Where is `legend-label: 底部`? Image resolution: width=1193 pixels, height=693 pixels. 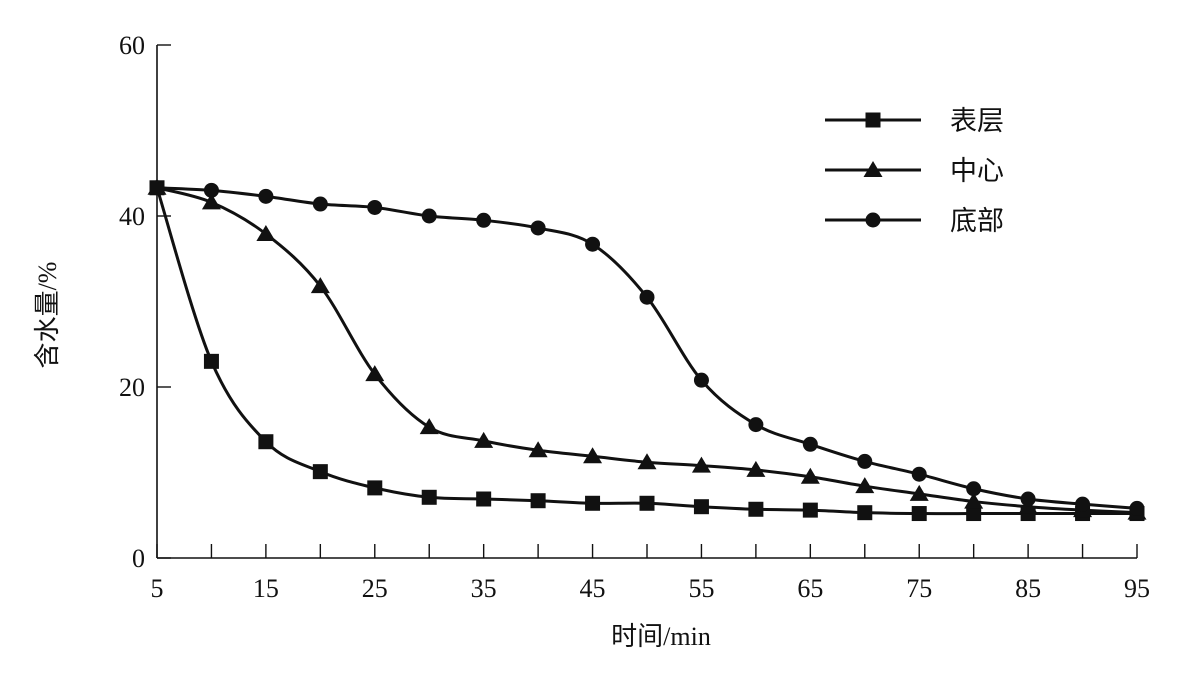 legend-label: 底部 is located at coordinates (977, 221).